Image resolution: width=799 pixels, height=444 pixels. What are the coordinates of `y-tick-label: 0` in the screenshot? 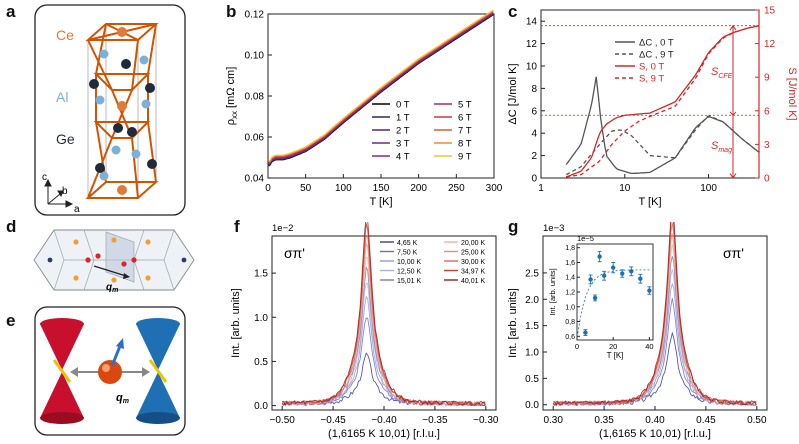 It's located at (534, 179).